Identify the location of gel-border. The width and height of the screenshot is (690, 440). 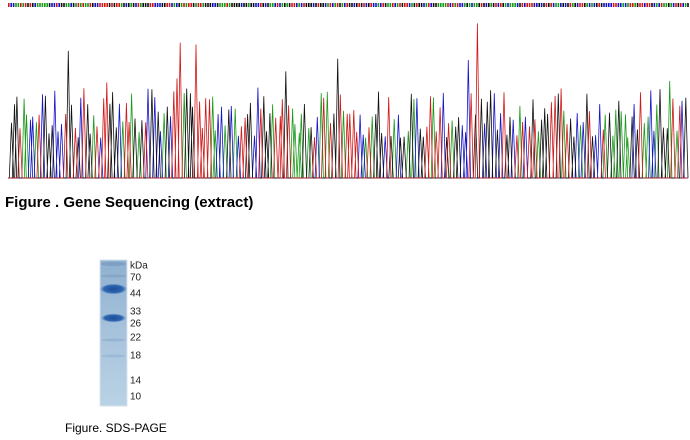
(113, 333).